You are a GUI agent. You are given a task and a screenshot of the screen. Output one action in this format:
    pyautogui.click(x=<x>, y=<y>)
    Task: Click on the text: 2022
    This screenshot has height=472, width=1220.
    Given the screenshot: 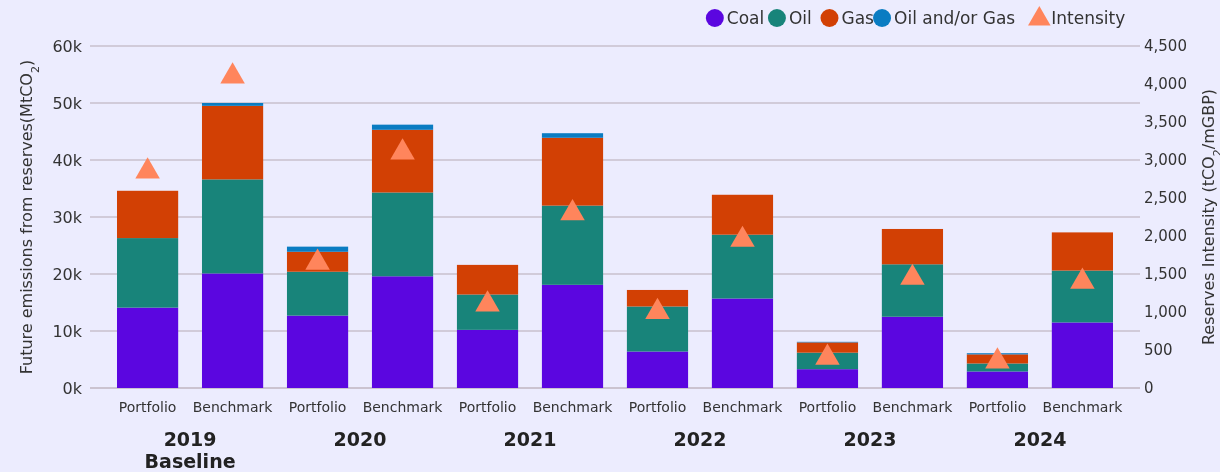 What is the action you would take?
    pyautogui.click(x=700, y=439)
    